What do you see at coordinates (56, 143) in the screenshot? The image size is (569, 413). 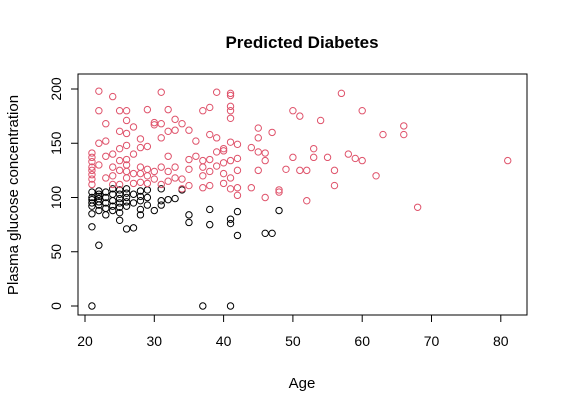 I see `y-tick-label: 150` at bounding box center [56, 143].